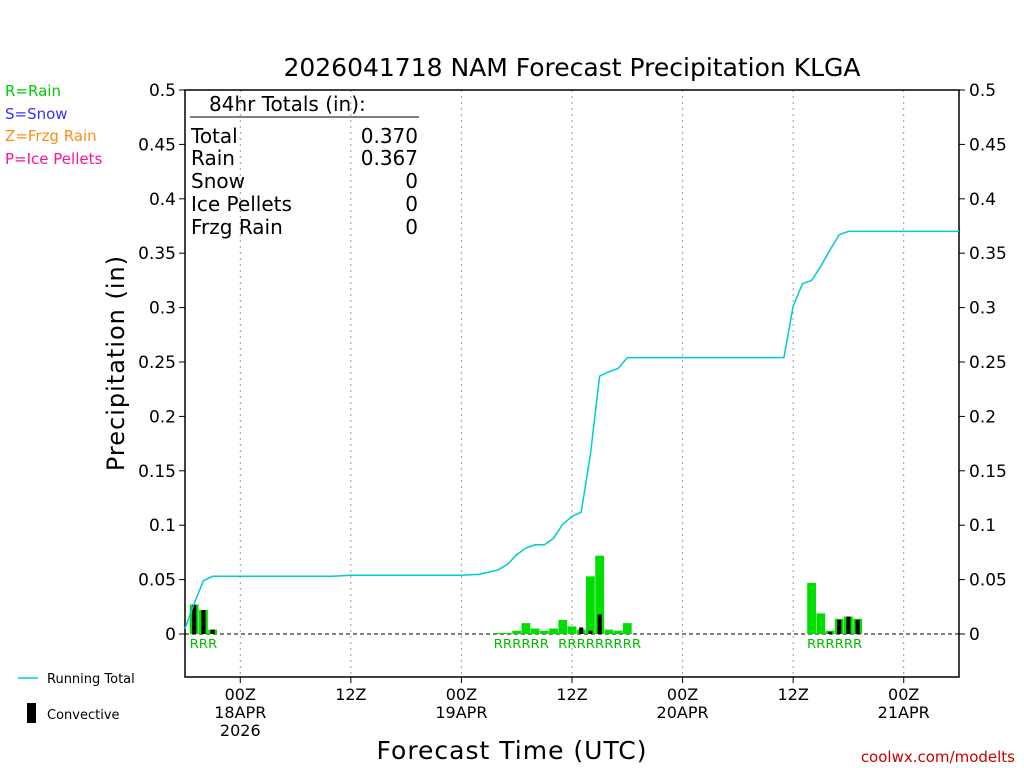 This screenshot has width=1024, height=768. Describe the element at coordinates (162, 309) in the screenshot. I see `y-tick-label-left: 0.3` at that location.